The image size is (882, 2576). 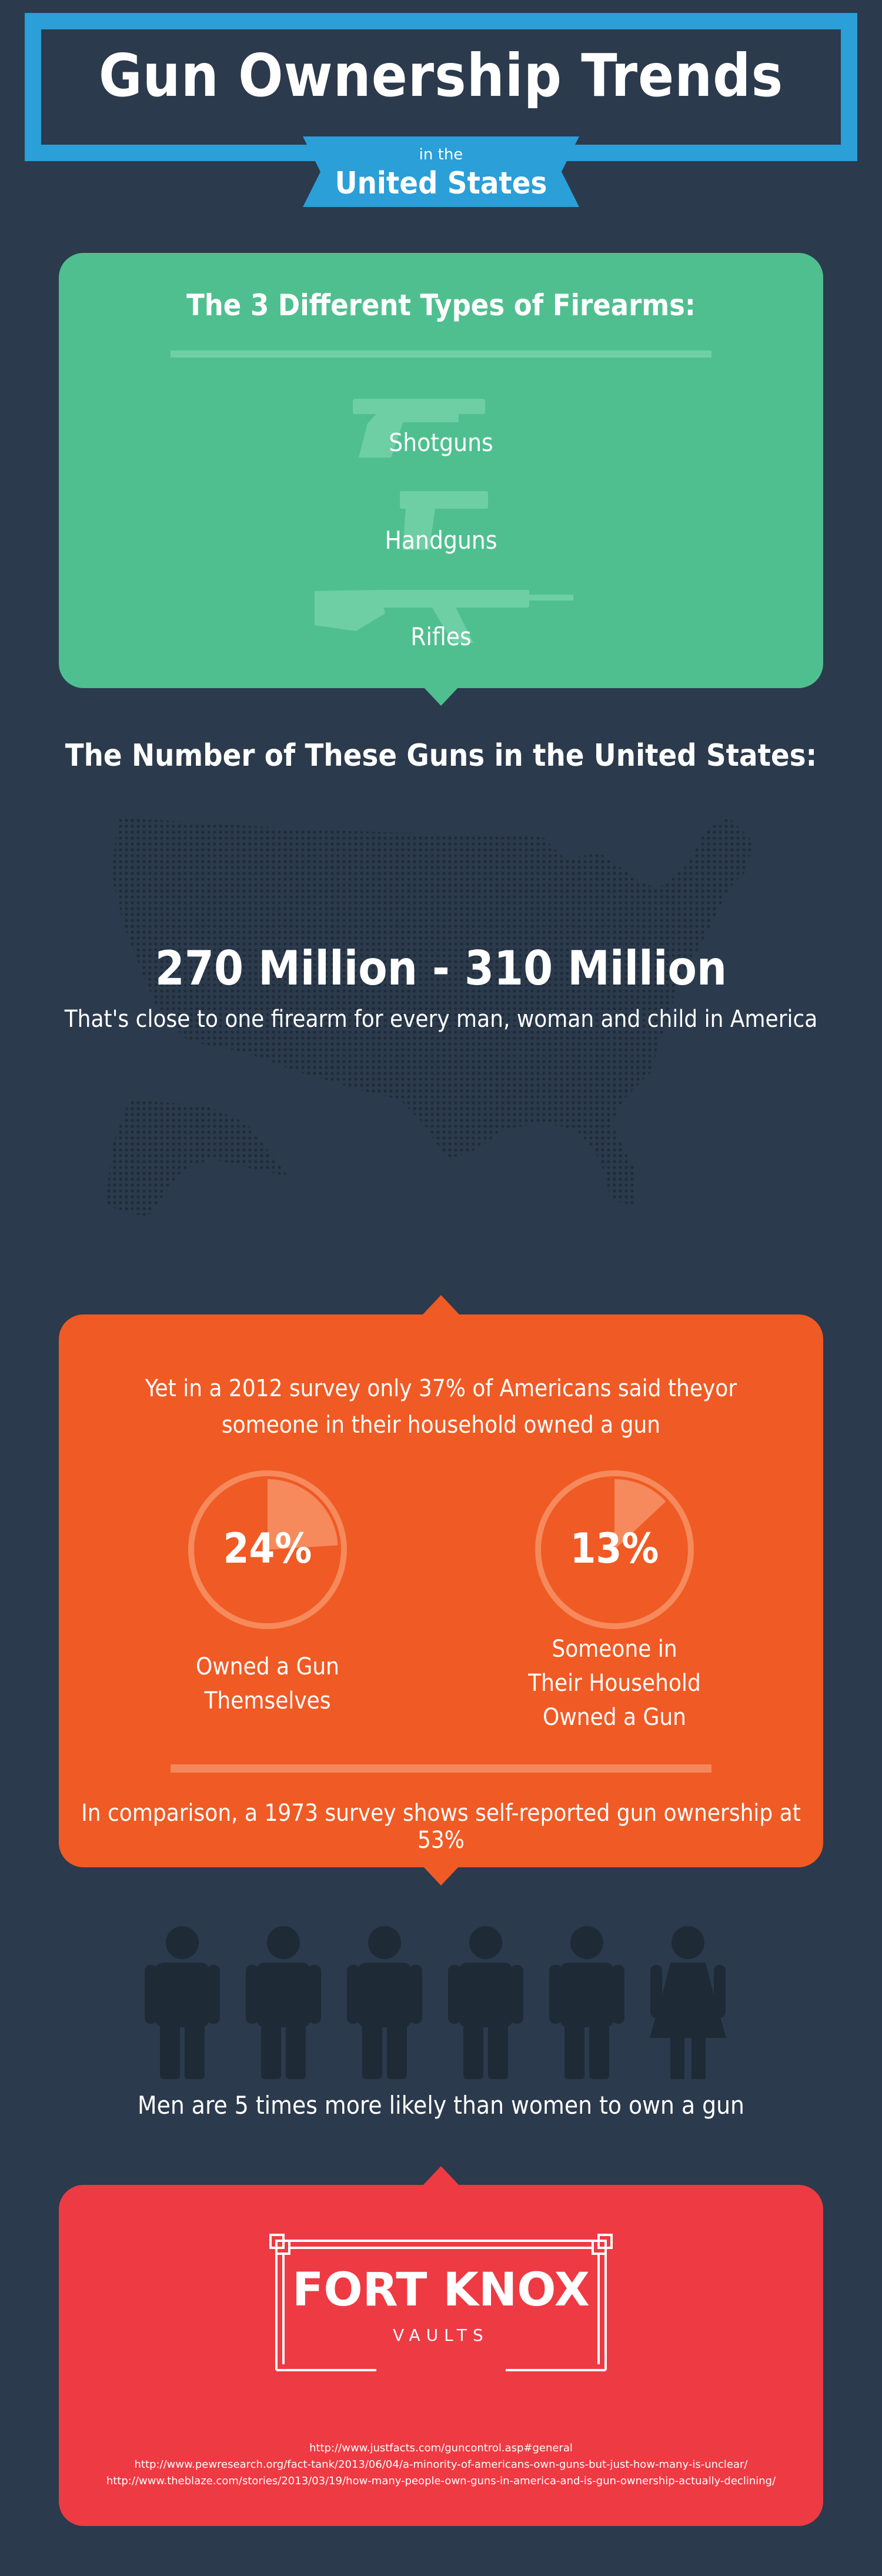 I want to click on stat-label-line: Their Household, so click(x=614, y=1683).